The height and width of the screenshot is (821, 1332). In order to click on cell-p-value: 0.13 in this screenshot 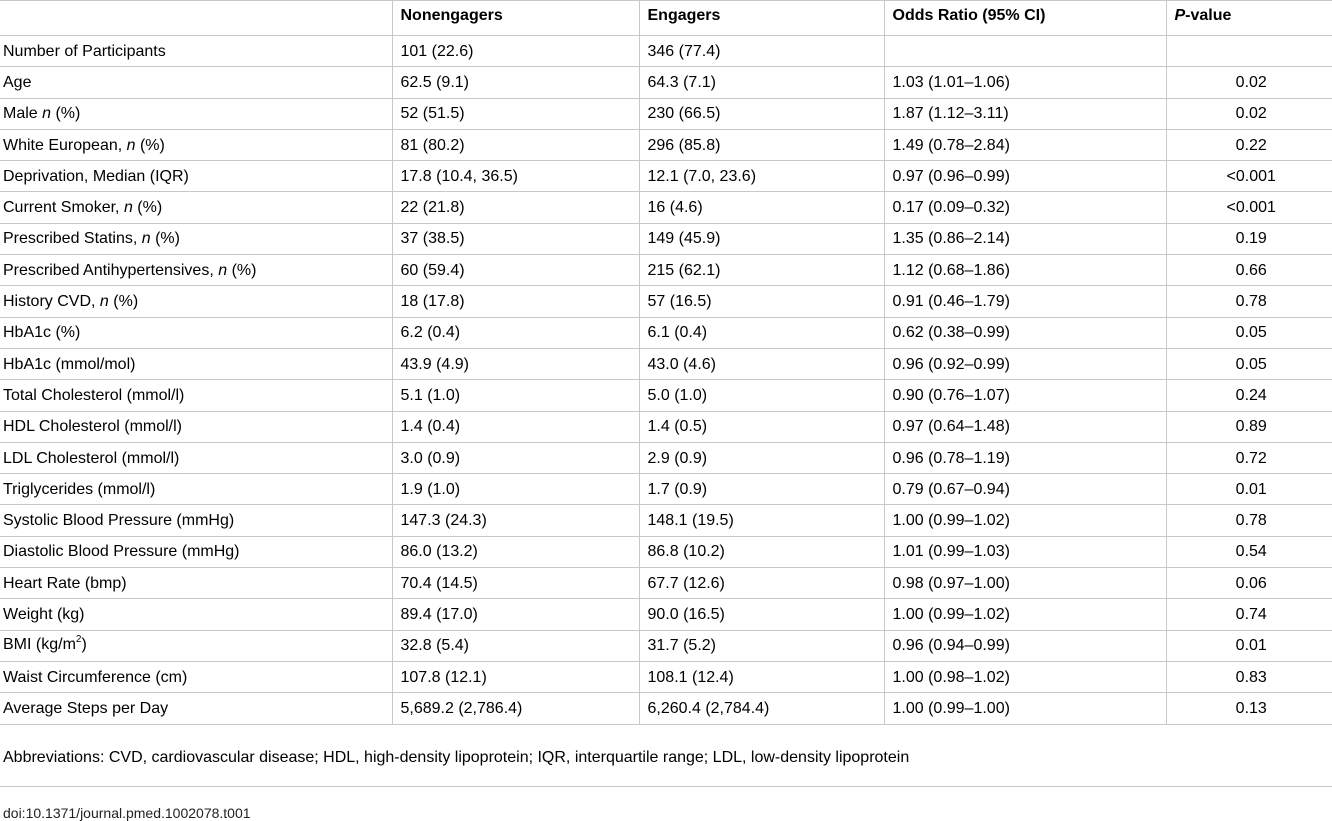, I will do `click(1248, 708)`.